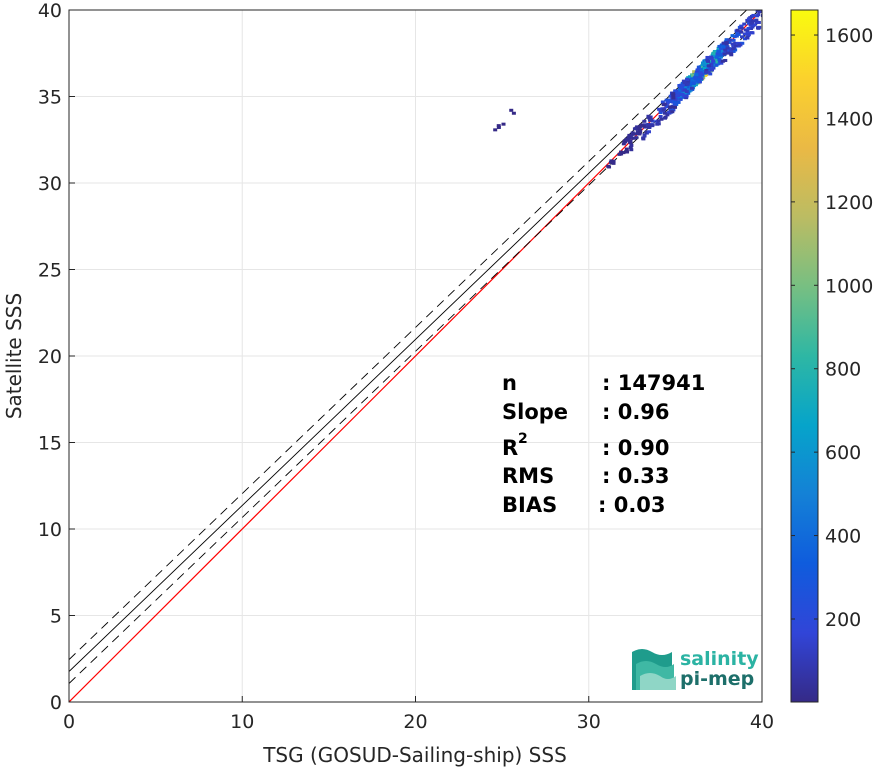 Image resolution: width=879 pixels, height=768 pixels. Describe the element at coordinates (50, 184) in the screenshot. I see `y-tick-label: 30` at that location.